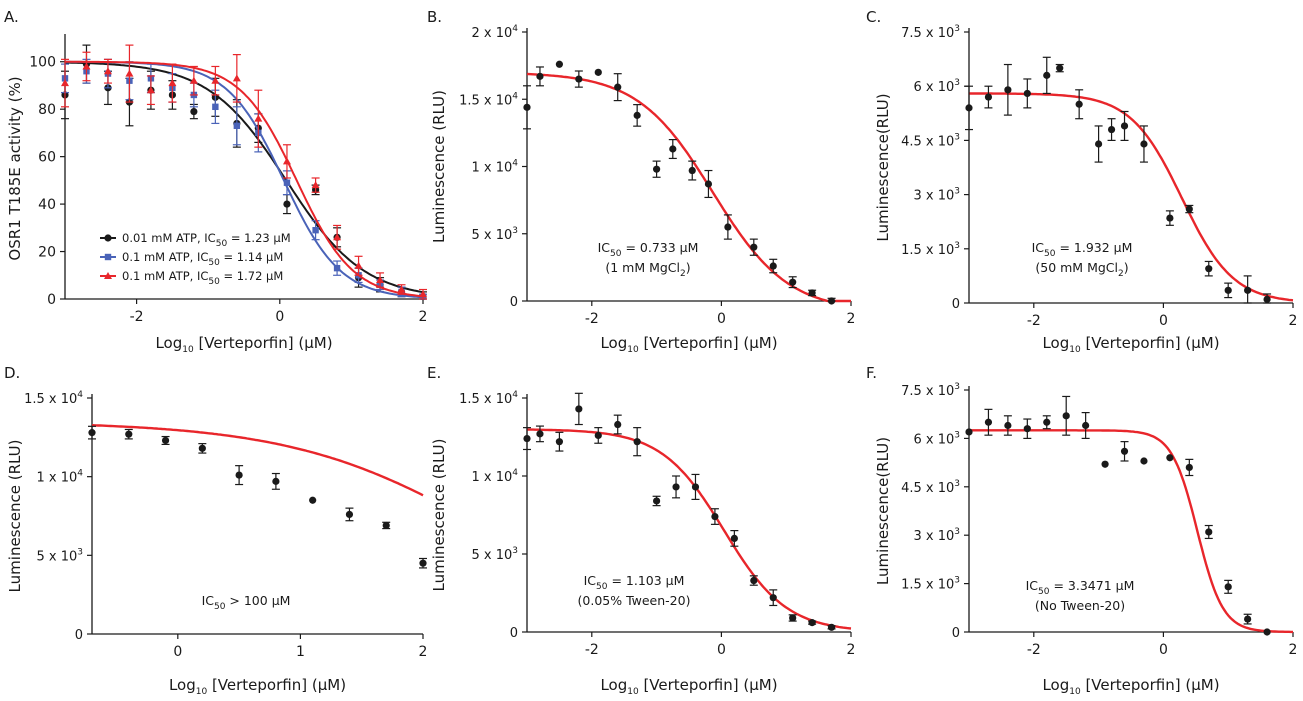 This screenshot has height=701, width=1303. What do you see at coordinates (491, 235) in the screenshot?
I see `y-tick-label-main: 5 x 10` at bounding box center [491, 235].